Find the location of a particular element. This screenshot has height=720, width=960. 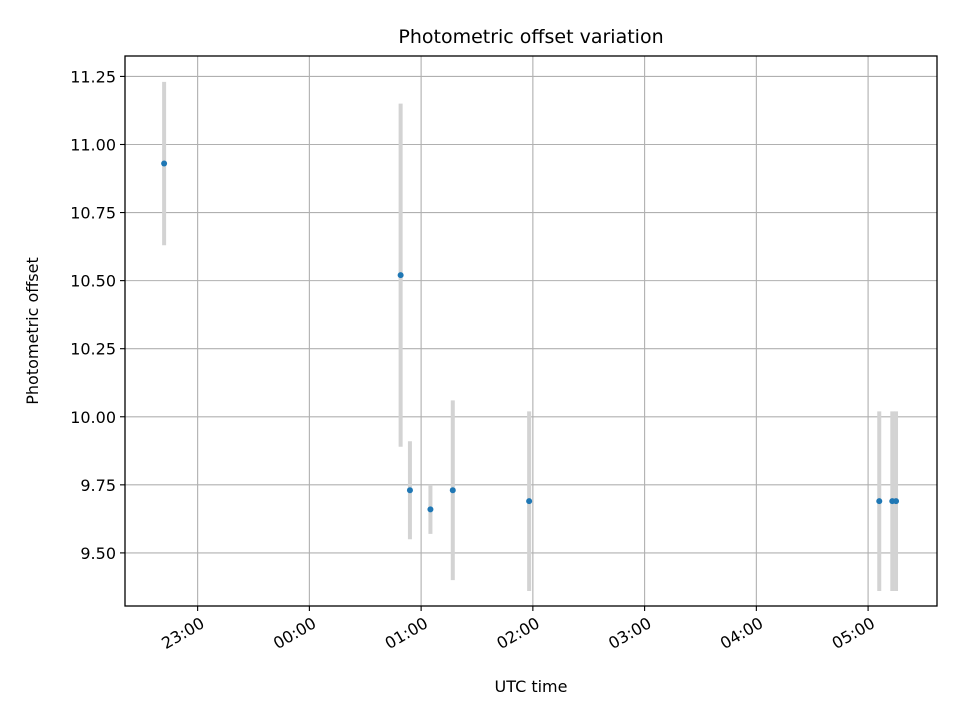

y-tick-label: 10.00 is located at coordinates (93, 417).